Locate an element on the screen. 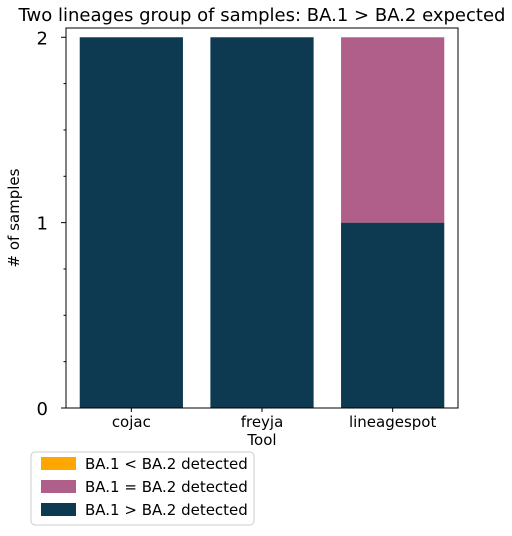 The height and width of the screenshot is (536, 512). legend-label-series-1: BA.1 = BA.2 detected is located at coordinates (166, 487).